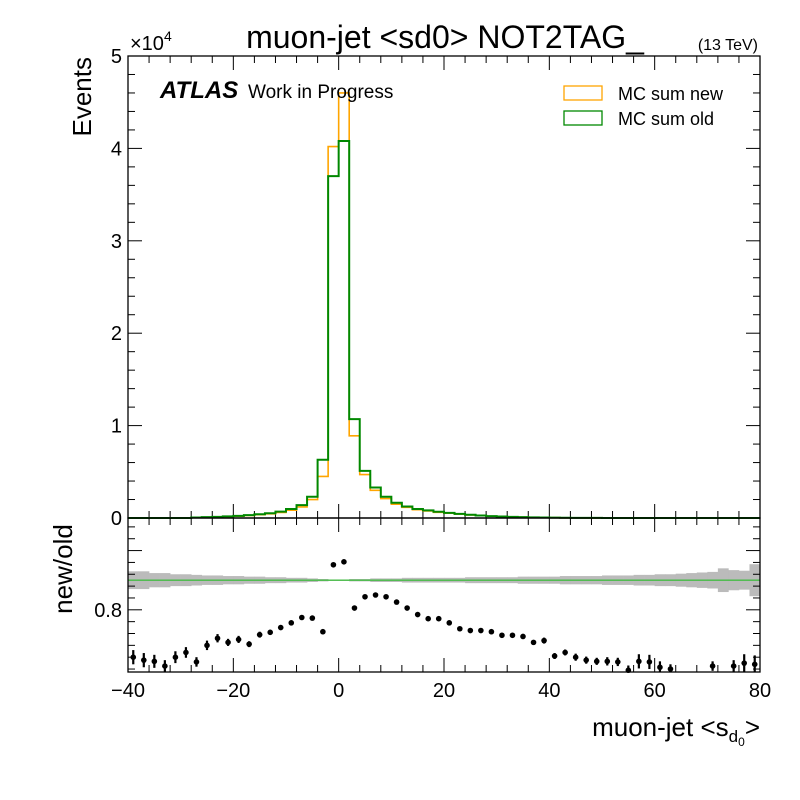  What do you see at coordinates (116, 288) in the screenshot?
I see `main-y-tick-labels: 0 1 2 3 4 5` at bounding box center [116, 288].